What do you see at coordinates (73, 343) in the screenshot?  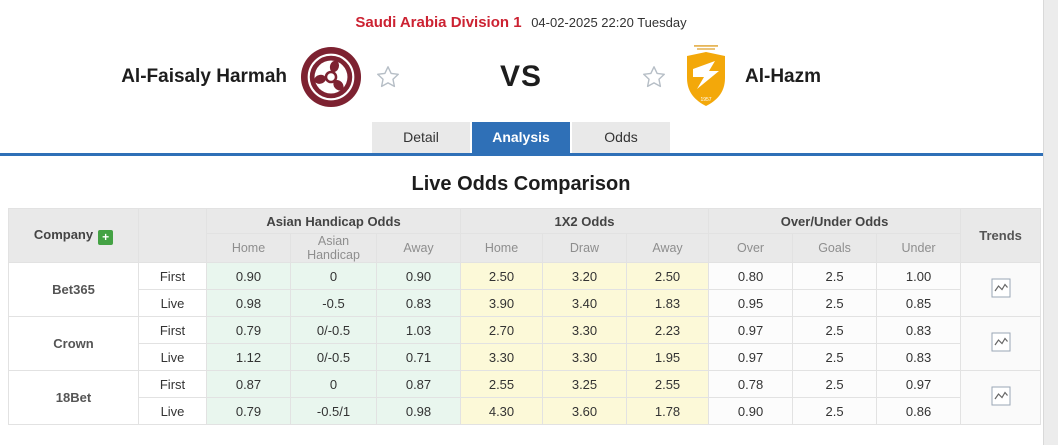 I see `company-name: Crown` at bounding box center [73, 343].